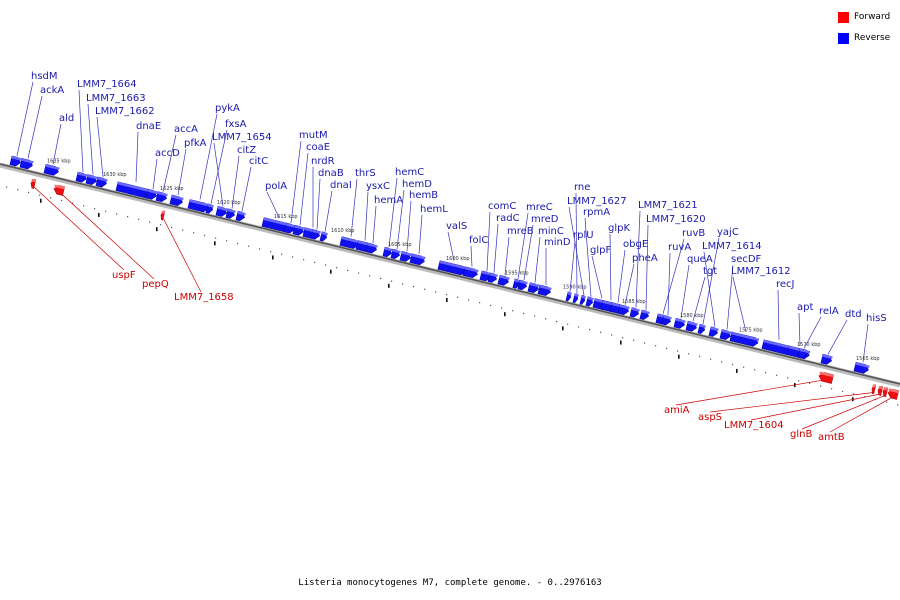 The image size is (900, 600). Describe the element at coordinates (331, 173) in the screenshot. I see `gene-label: dnaB` at that location.